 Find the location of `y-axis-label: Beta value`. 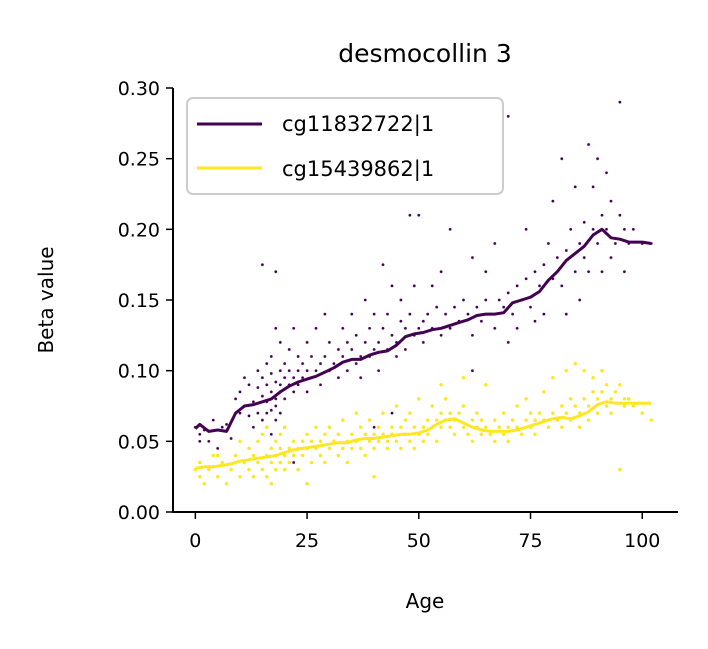

y-axis-label: Beta value is located at coordinates (46, 299).